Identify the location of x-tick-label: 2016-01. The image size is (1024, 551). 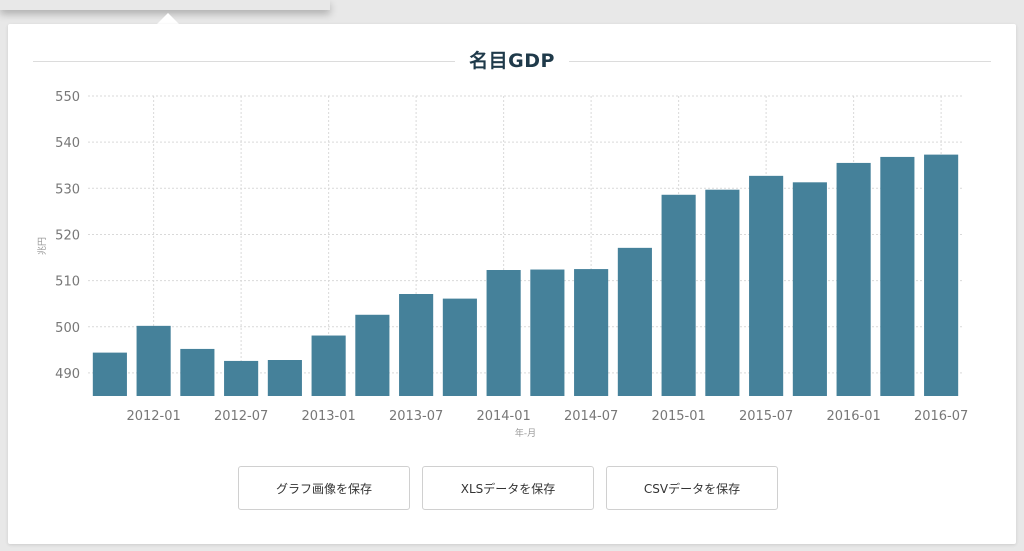
(853, 416).